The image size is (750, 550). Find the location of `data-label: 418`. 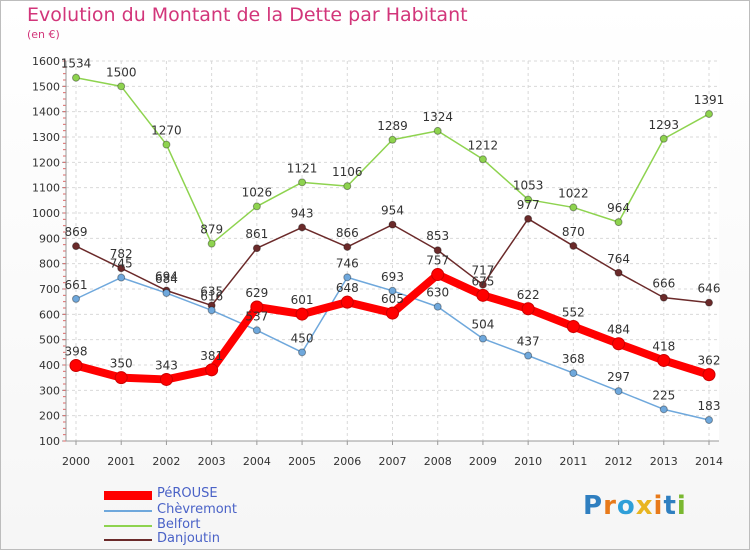

data-label: 418 is located at coordinates (663, 346).